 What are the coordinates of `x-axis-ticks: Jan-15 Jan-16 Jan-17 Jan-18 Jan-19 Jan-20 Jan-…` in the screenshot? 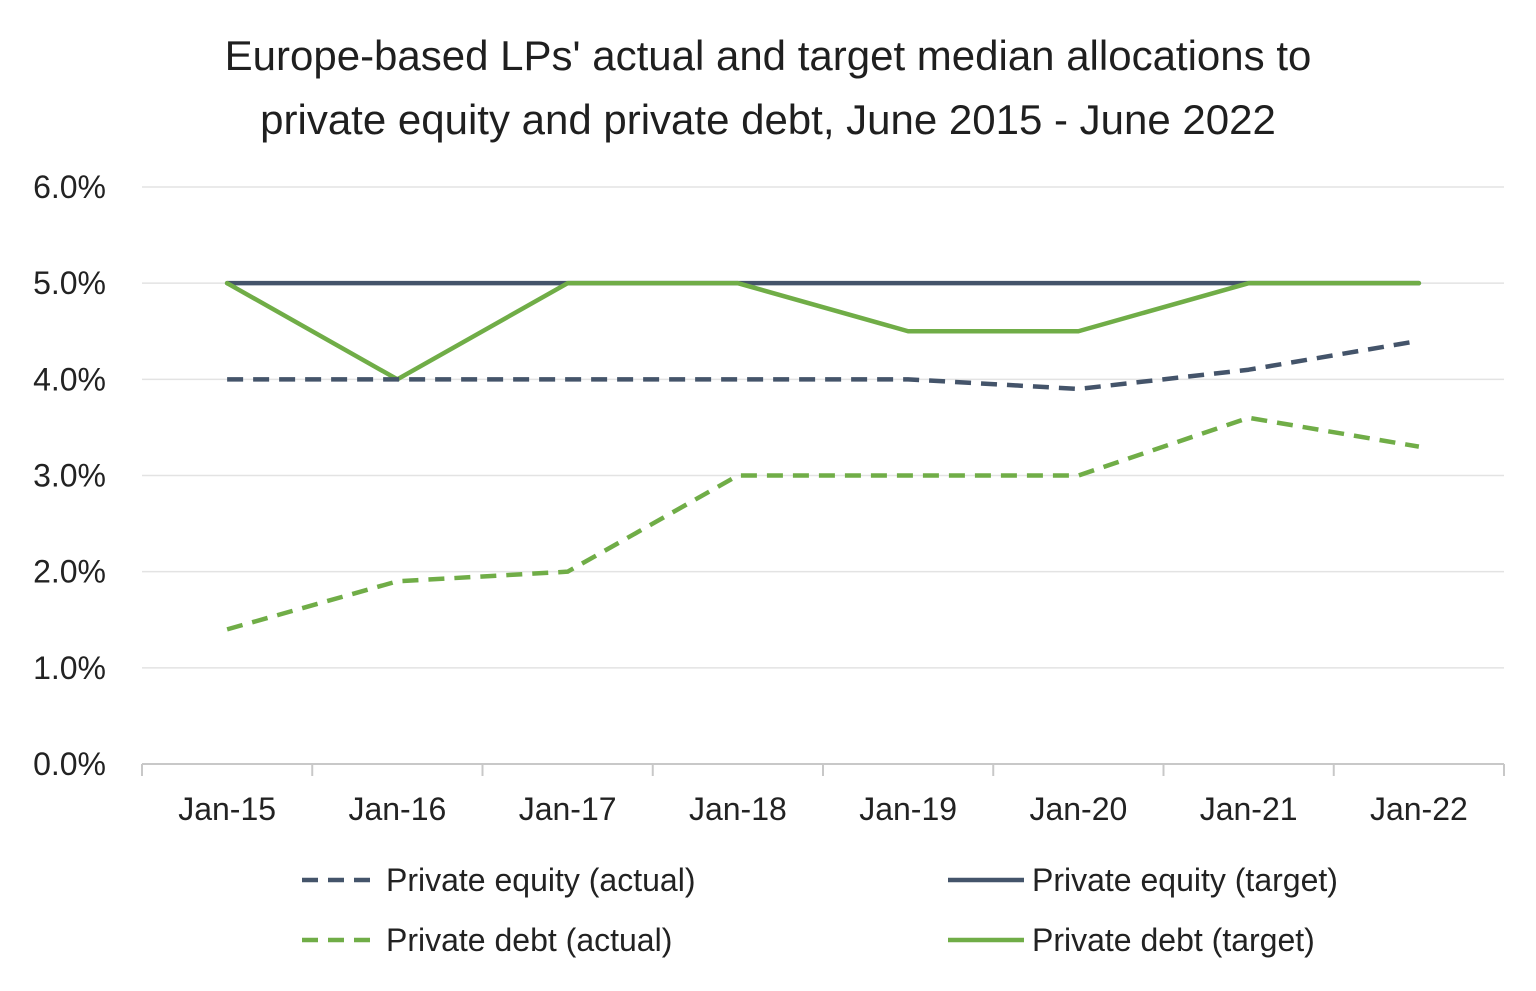 It's located at (823, 809).